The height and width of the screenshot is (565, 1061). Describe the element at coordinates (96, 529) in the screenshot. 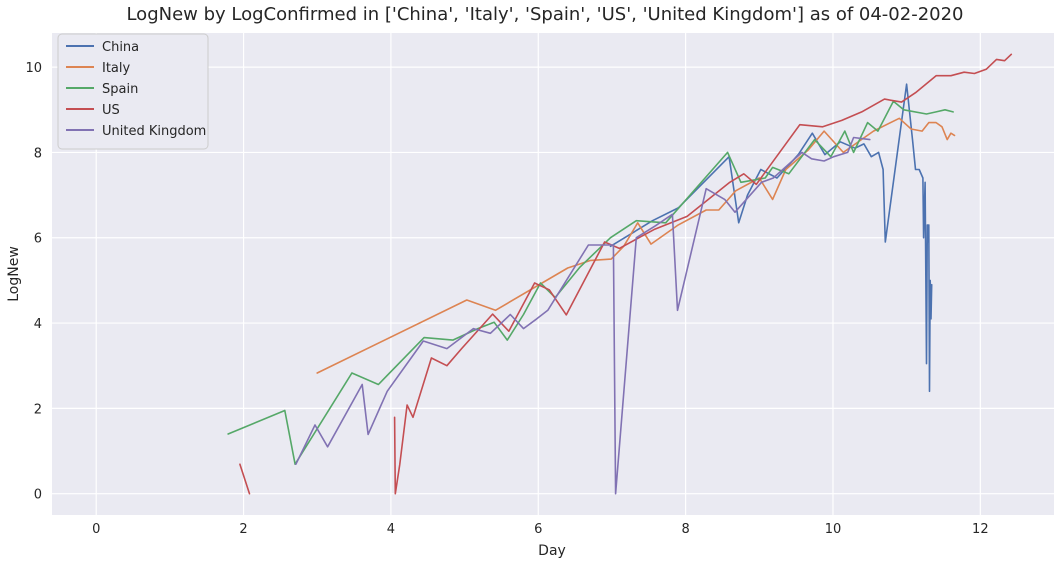

I see `x-tick-label: 0` at that location.